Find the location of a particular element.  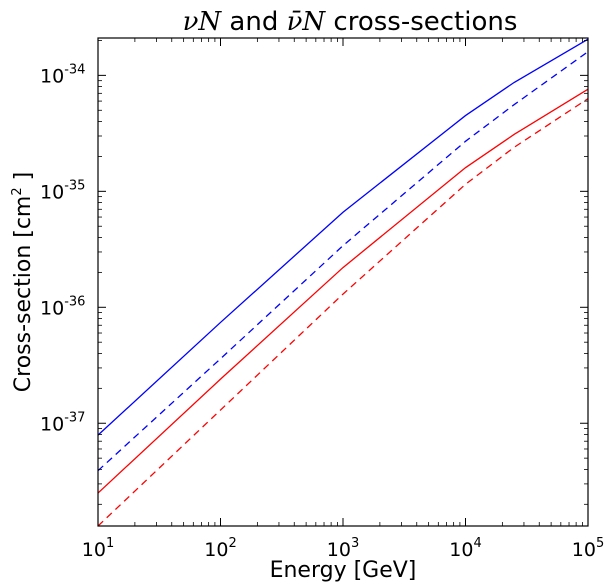

y-axis-label: Cross-section [cm2 ] is located at coordinates (23, 282).